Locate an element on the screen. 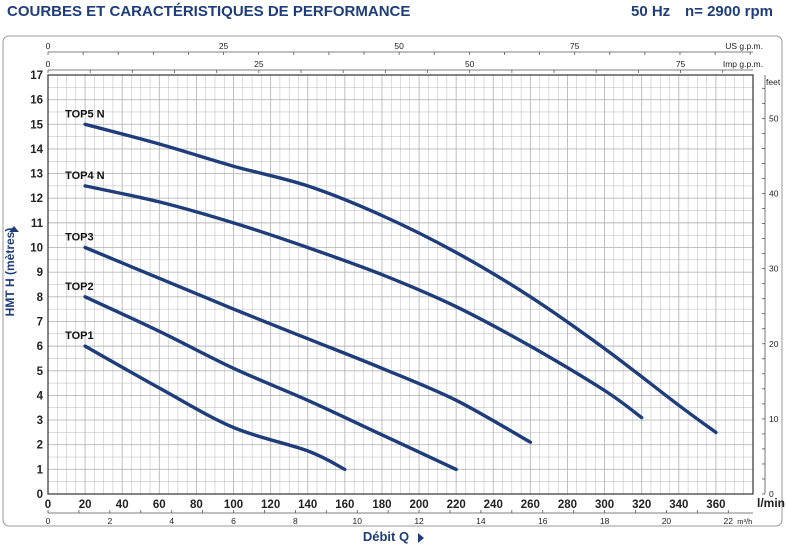 The height and width of the screenshot is (549, 787). x-tick-label: 40 is located at coordinates (122, 505).